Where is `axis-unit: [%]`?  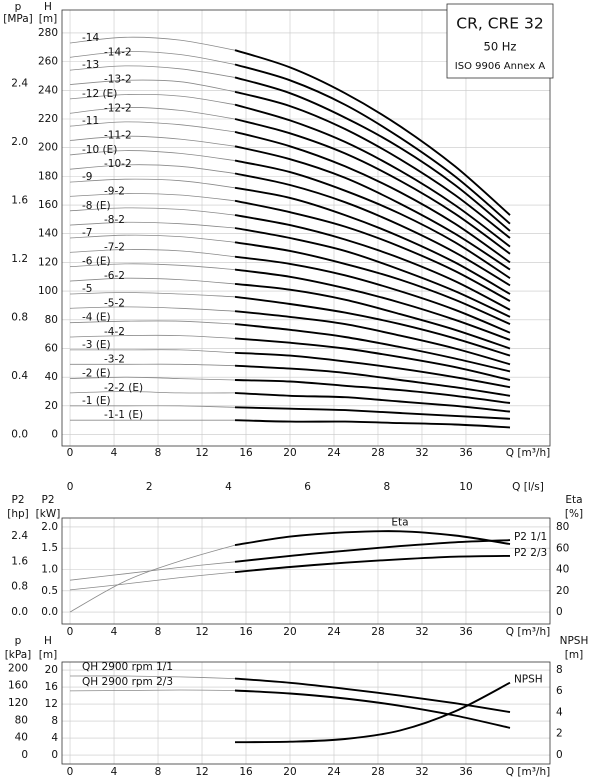
axis-unit: [%] is located at coordinates (574, 514).